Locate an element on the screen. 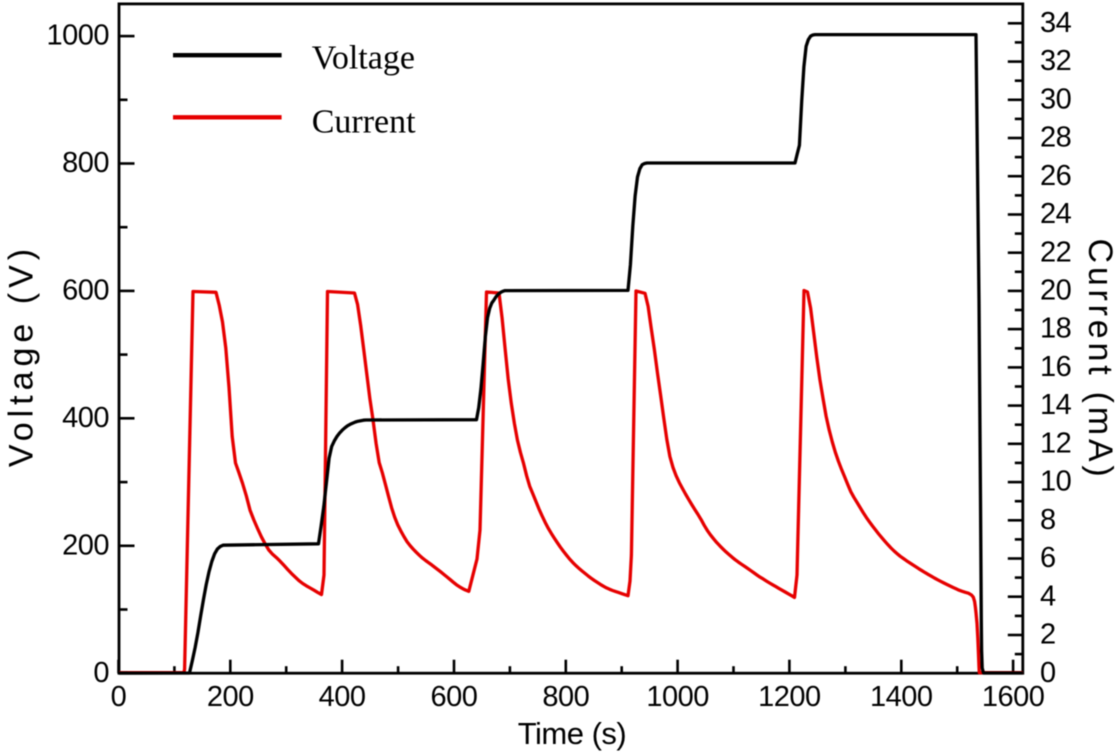  svg-text: 12 is located at coordinates (1055, 443).